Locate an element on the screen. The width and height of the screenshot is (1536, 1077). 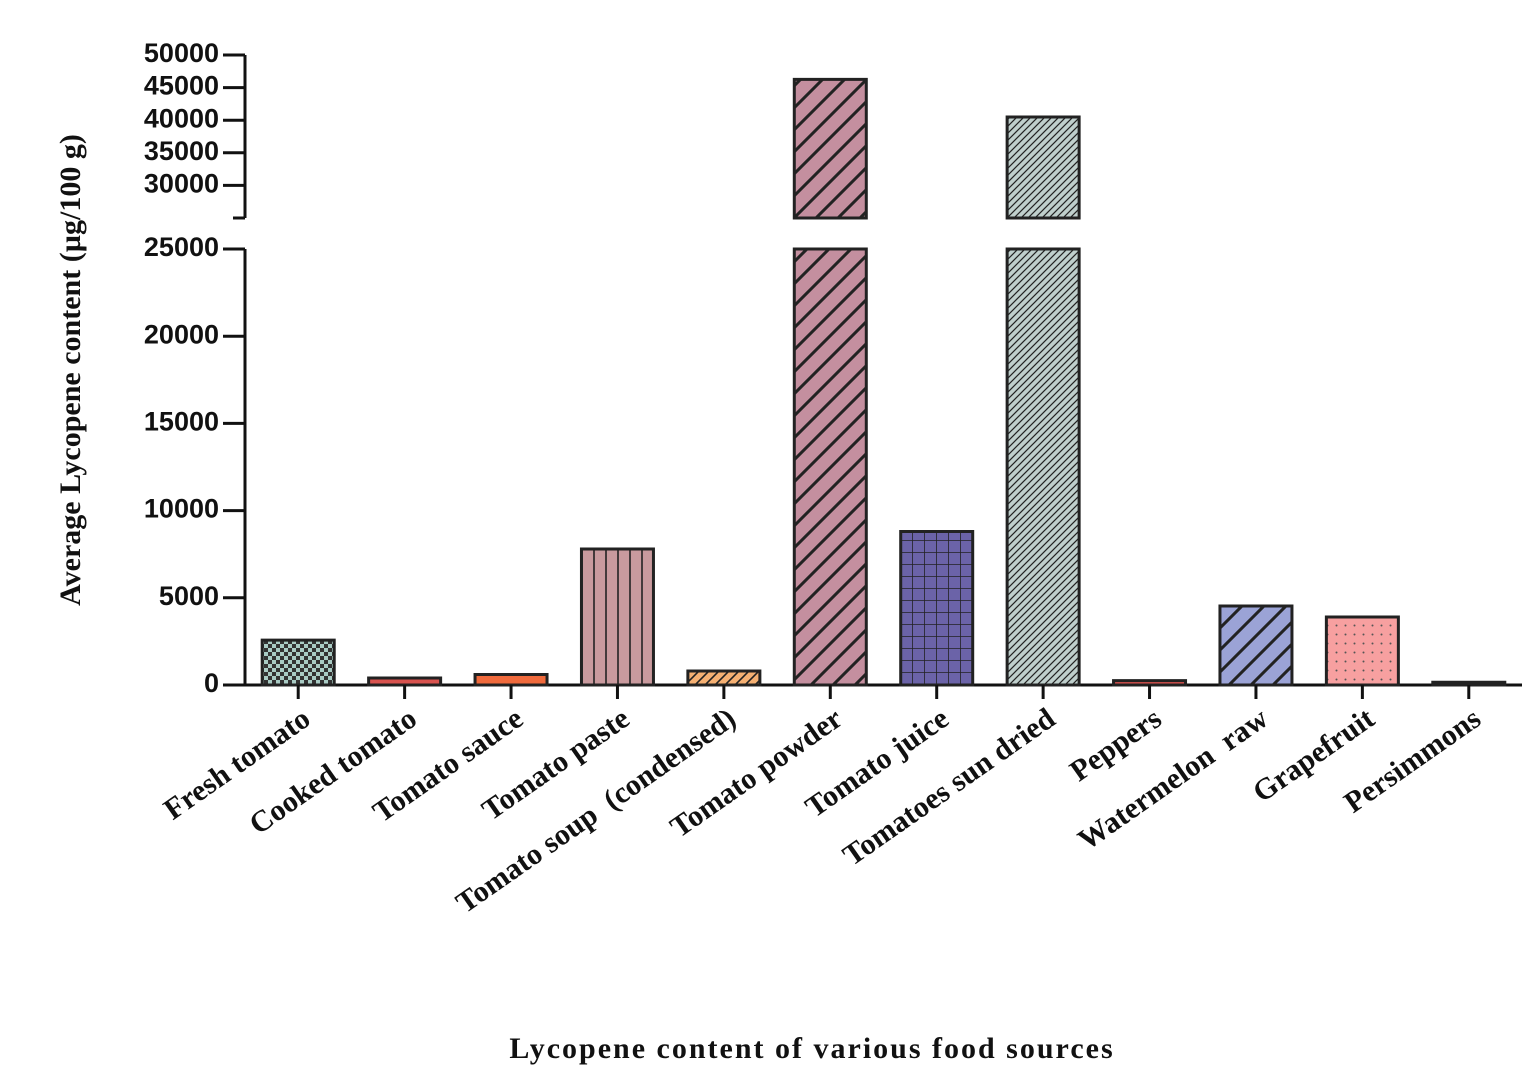
x-tick-label: Watermelon raw is located at coordinates (1173, 779).